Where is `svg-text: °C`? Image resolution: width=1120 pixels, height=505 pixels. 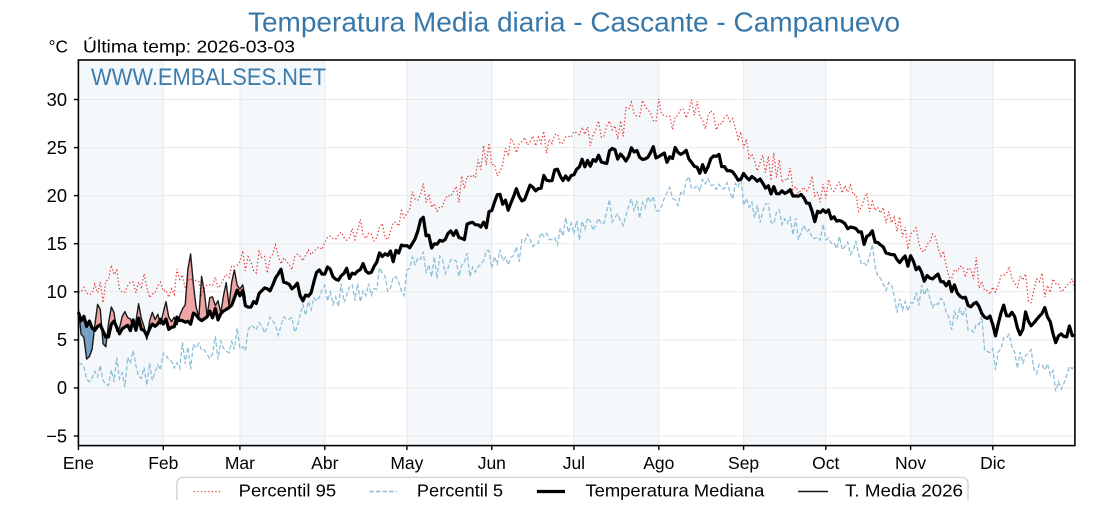
svg-text: °C is located at coordinates (58, 47).